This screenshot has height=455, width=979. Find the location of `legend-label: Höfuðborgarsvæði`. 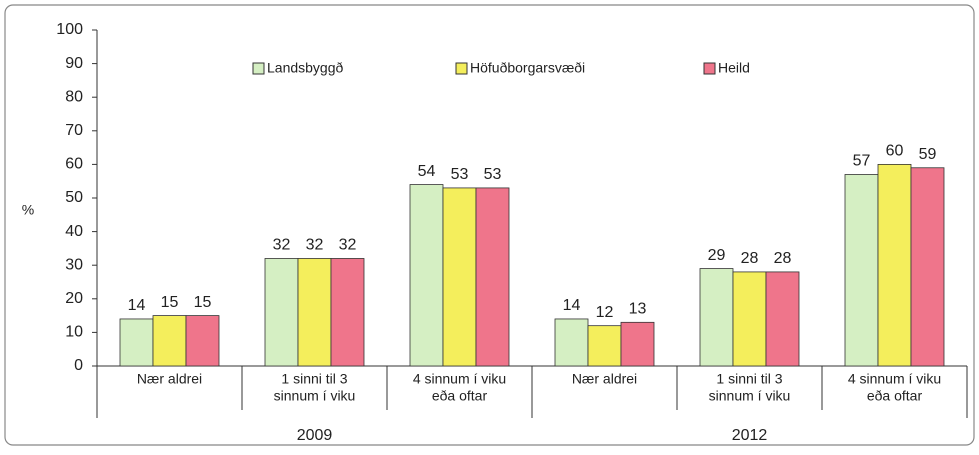

legend-label: Höfuðborgarsvæði is located at coordinates (527, 68).